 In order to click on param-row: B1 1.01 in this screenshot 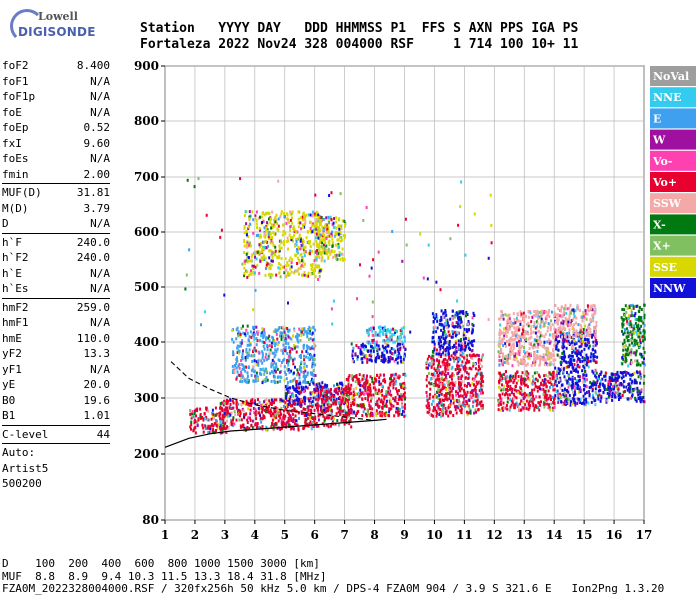, I will do `click(56, 416)`.